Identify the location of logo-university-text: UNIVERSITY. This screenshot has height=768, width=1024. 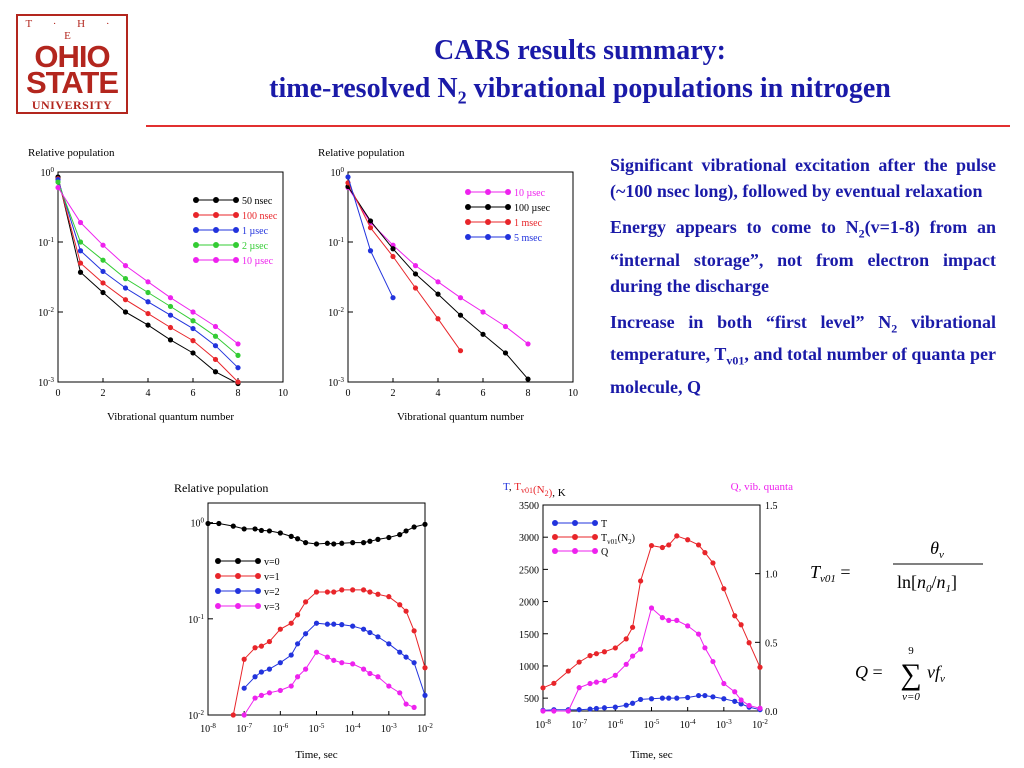
(72, 105).